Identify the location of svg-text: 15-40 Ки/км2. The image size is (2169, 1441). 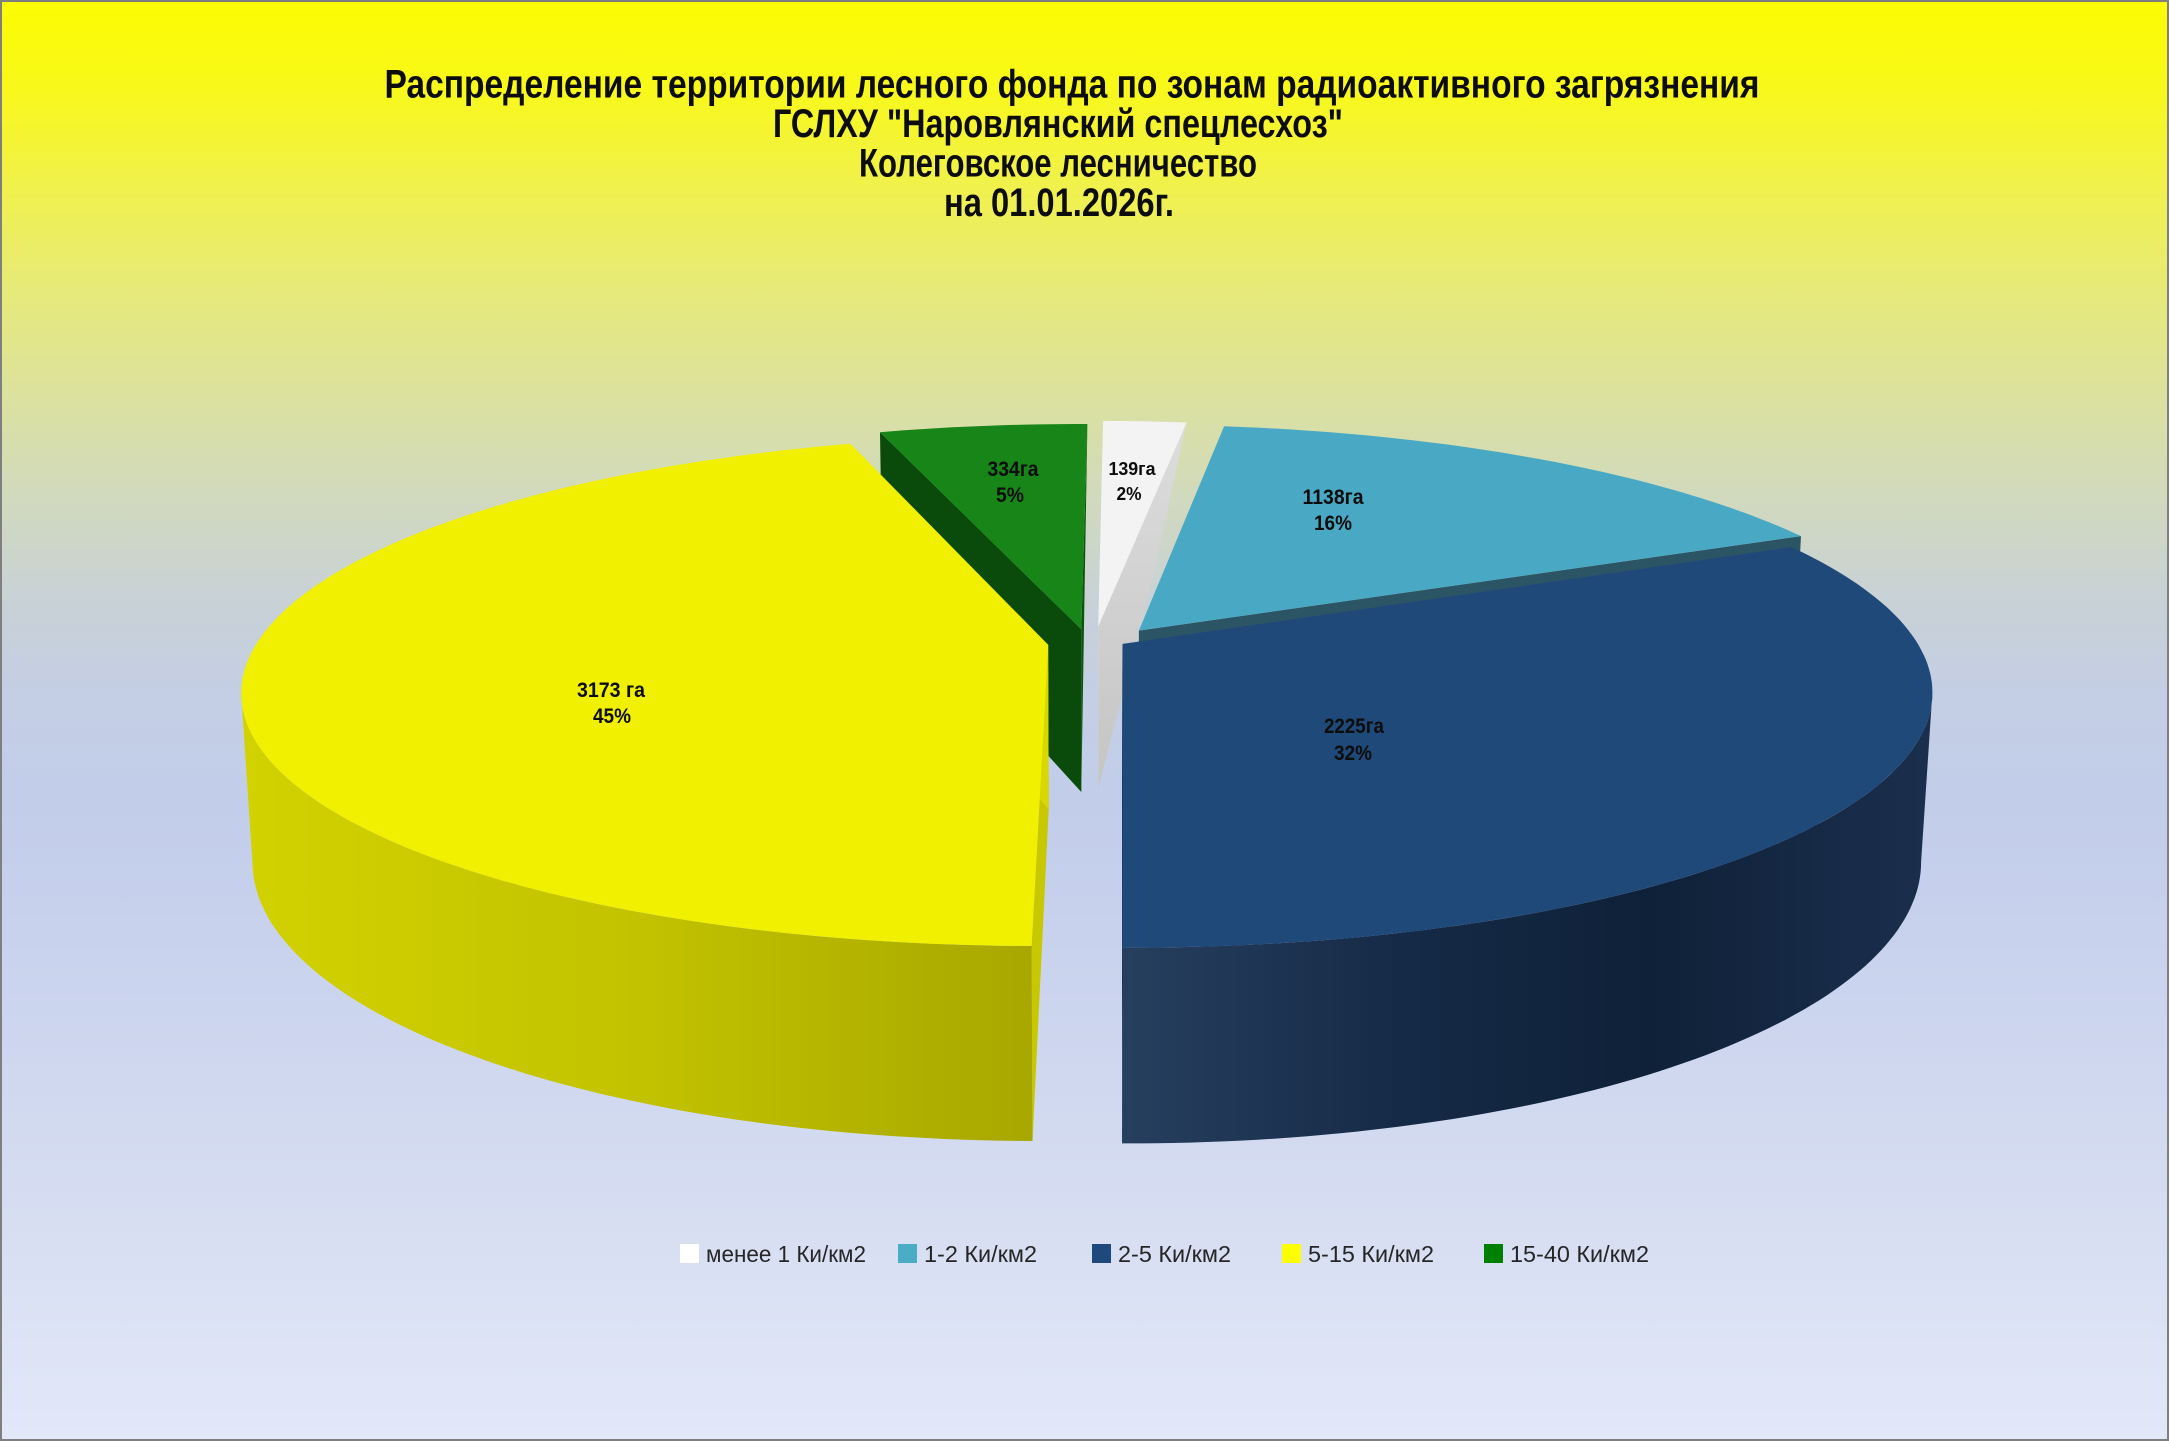
(1579, 1254).